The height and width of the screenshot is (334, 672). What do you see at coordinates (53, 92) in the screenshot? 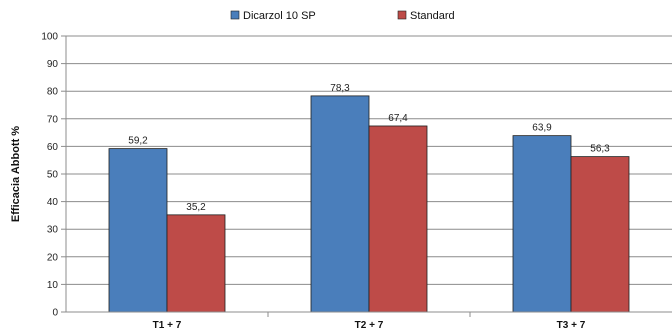
I see `y-tick-label: 80` at bounding box center [53, 92].